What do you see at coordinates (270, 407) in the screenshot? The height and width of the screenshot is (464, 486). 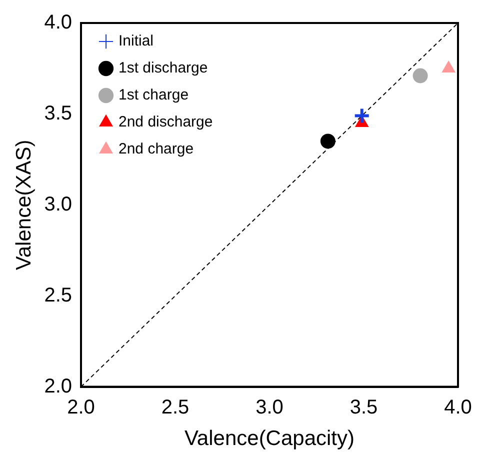 I see `x-tick-label: 3.0` at bounding box center [270, 407].